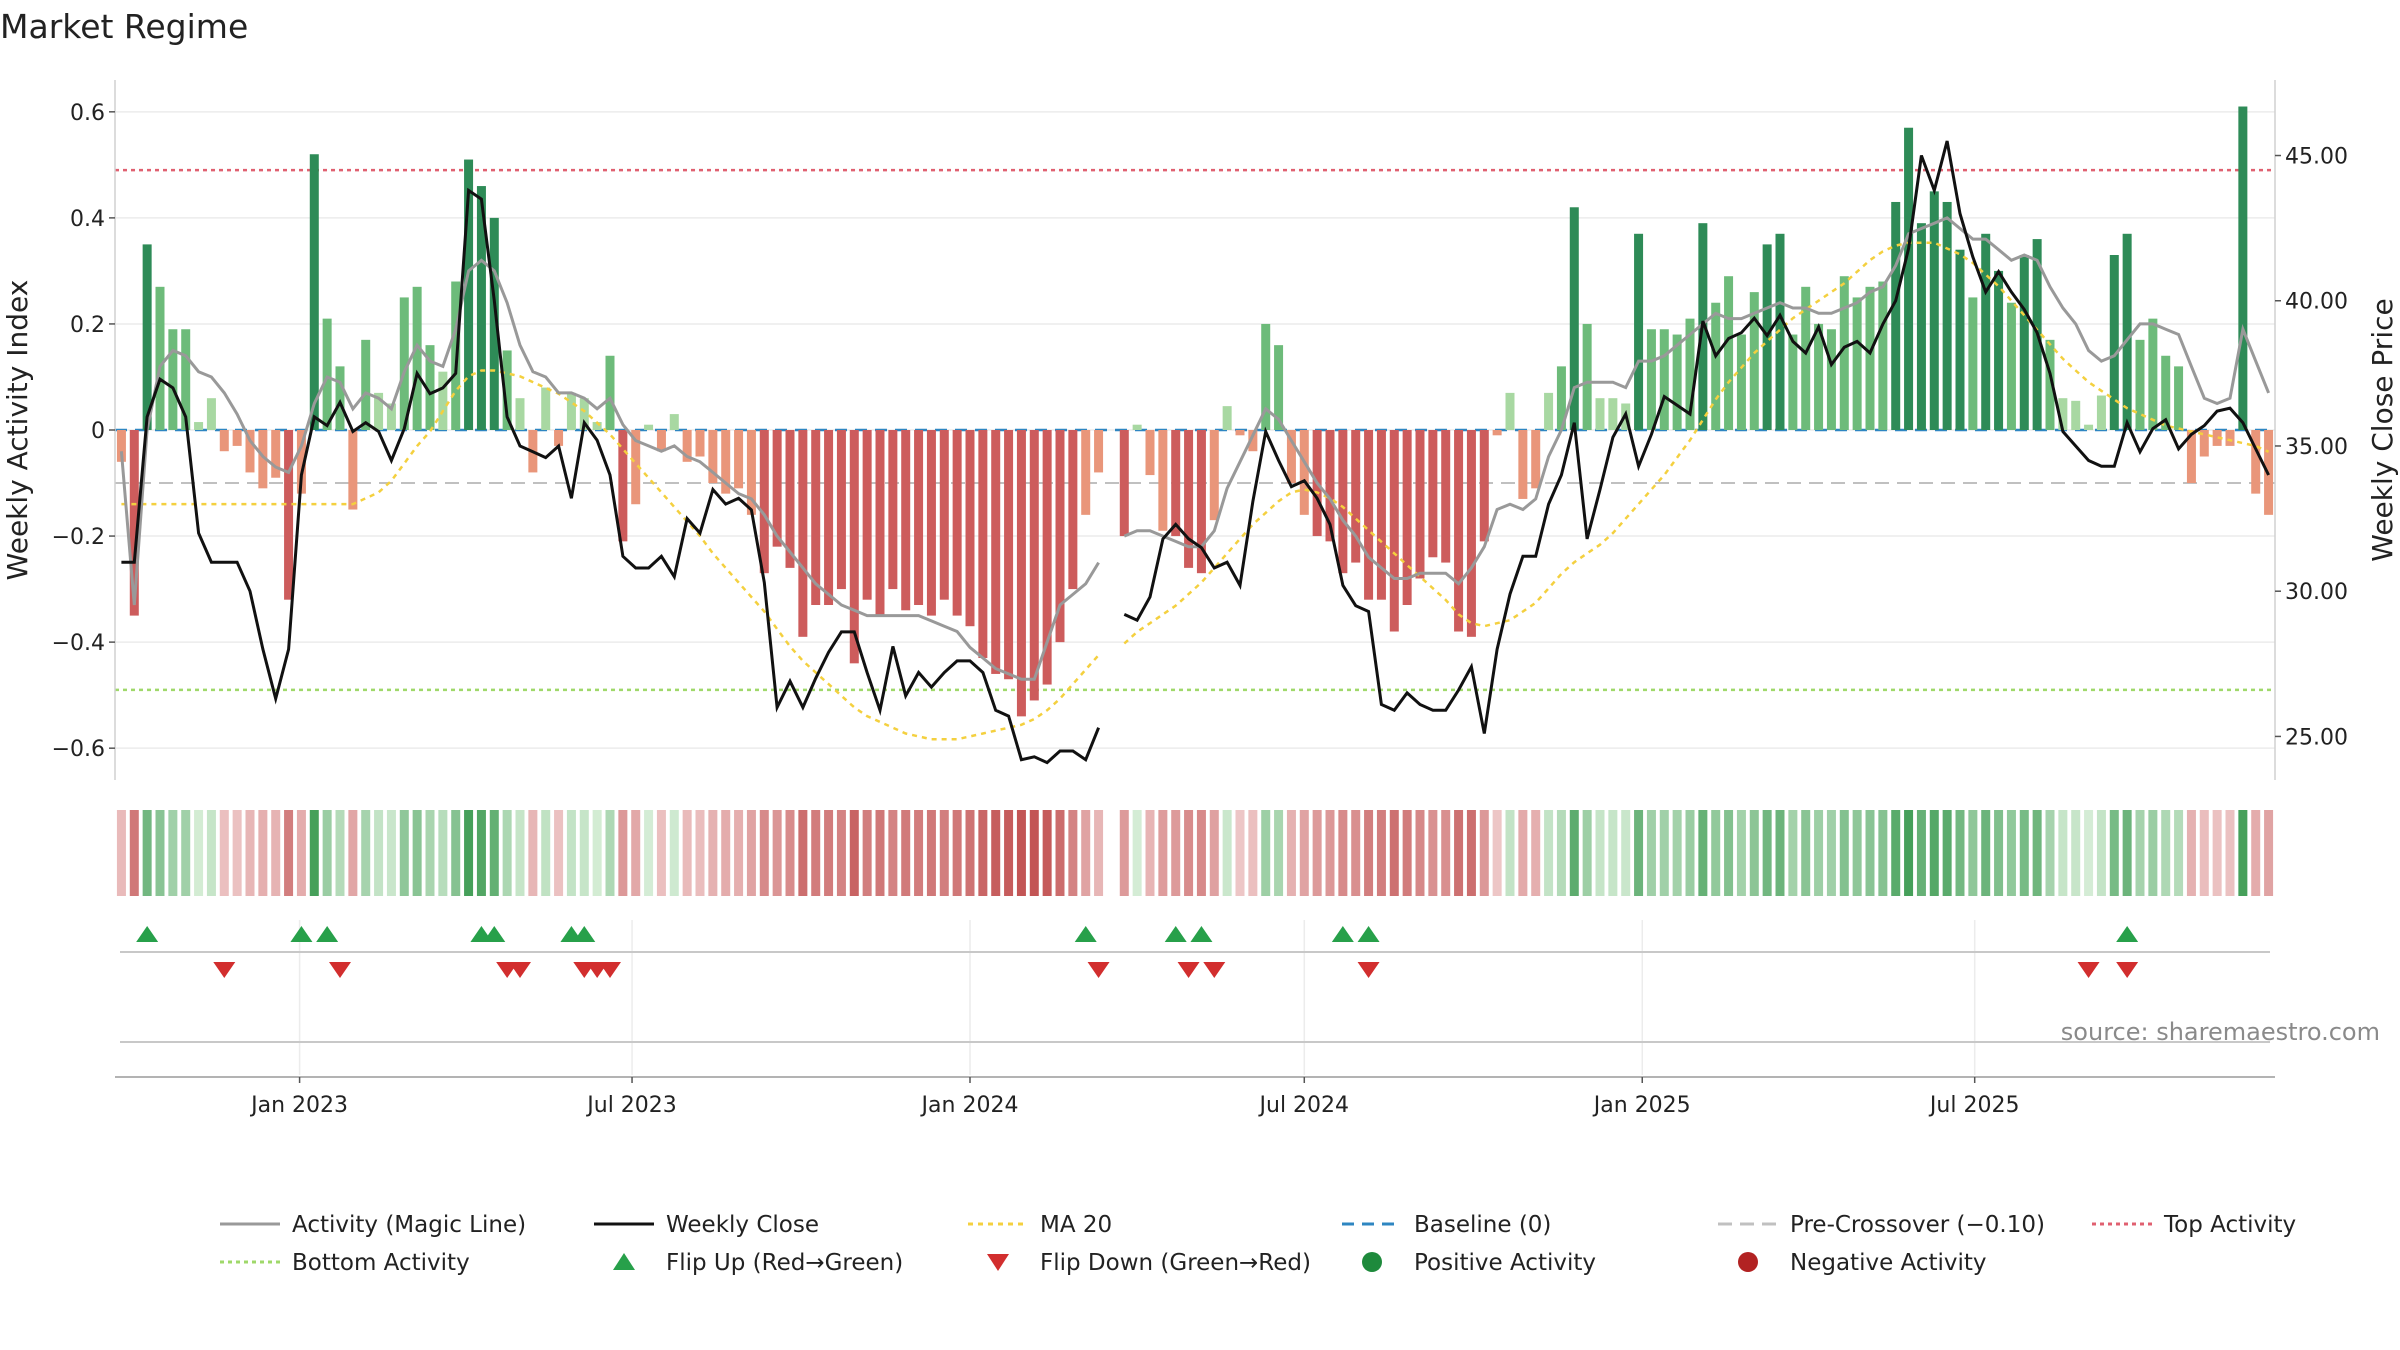  What do you see at coordinates (2316, 447) in the screenshot?
I see `y-right-tick-label: 35.00` at bounding box center [2316, 447].